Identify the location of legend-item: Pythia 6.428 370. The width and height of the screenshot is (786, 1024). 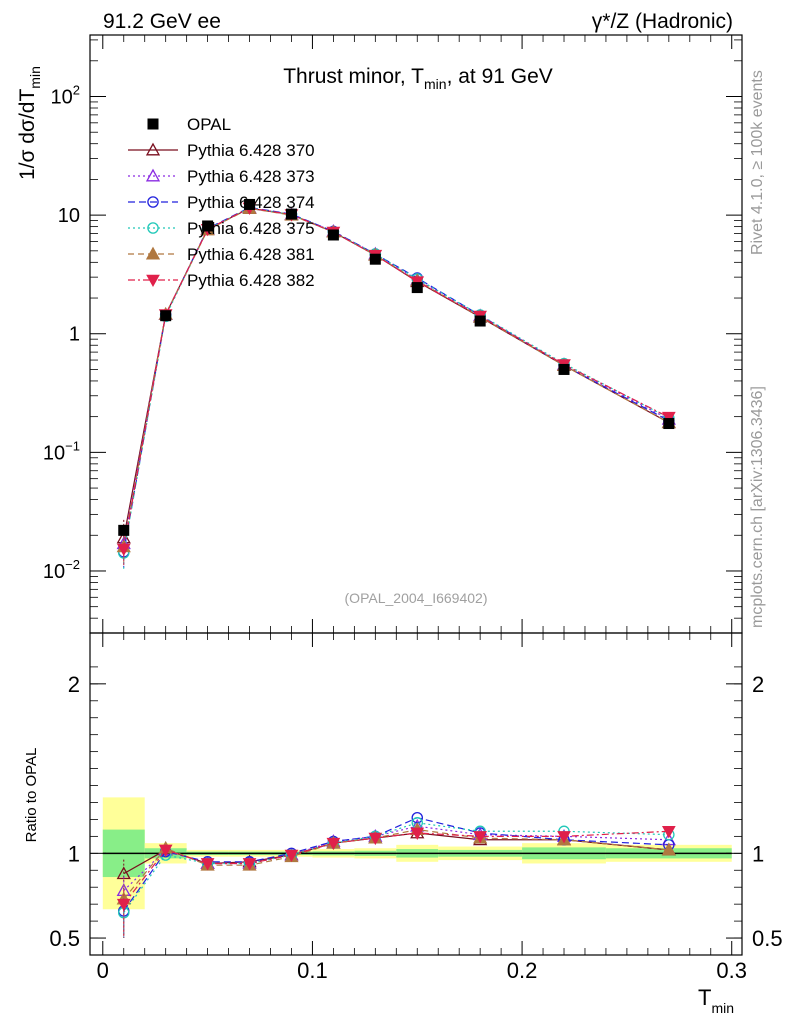
(221, 150).